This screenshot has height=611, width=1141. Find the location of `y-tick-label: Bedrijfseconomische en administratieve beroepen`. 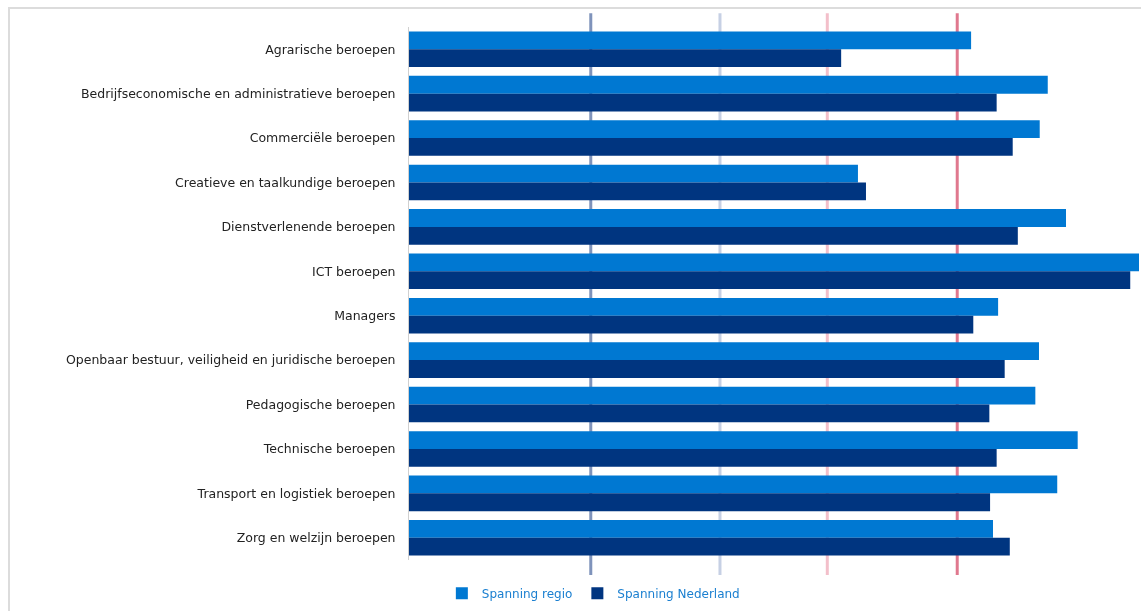

y-tick-label: Bedrijfseconomische en administratieve beroepen is located at coordinates (238, 93).